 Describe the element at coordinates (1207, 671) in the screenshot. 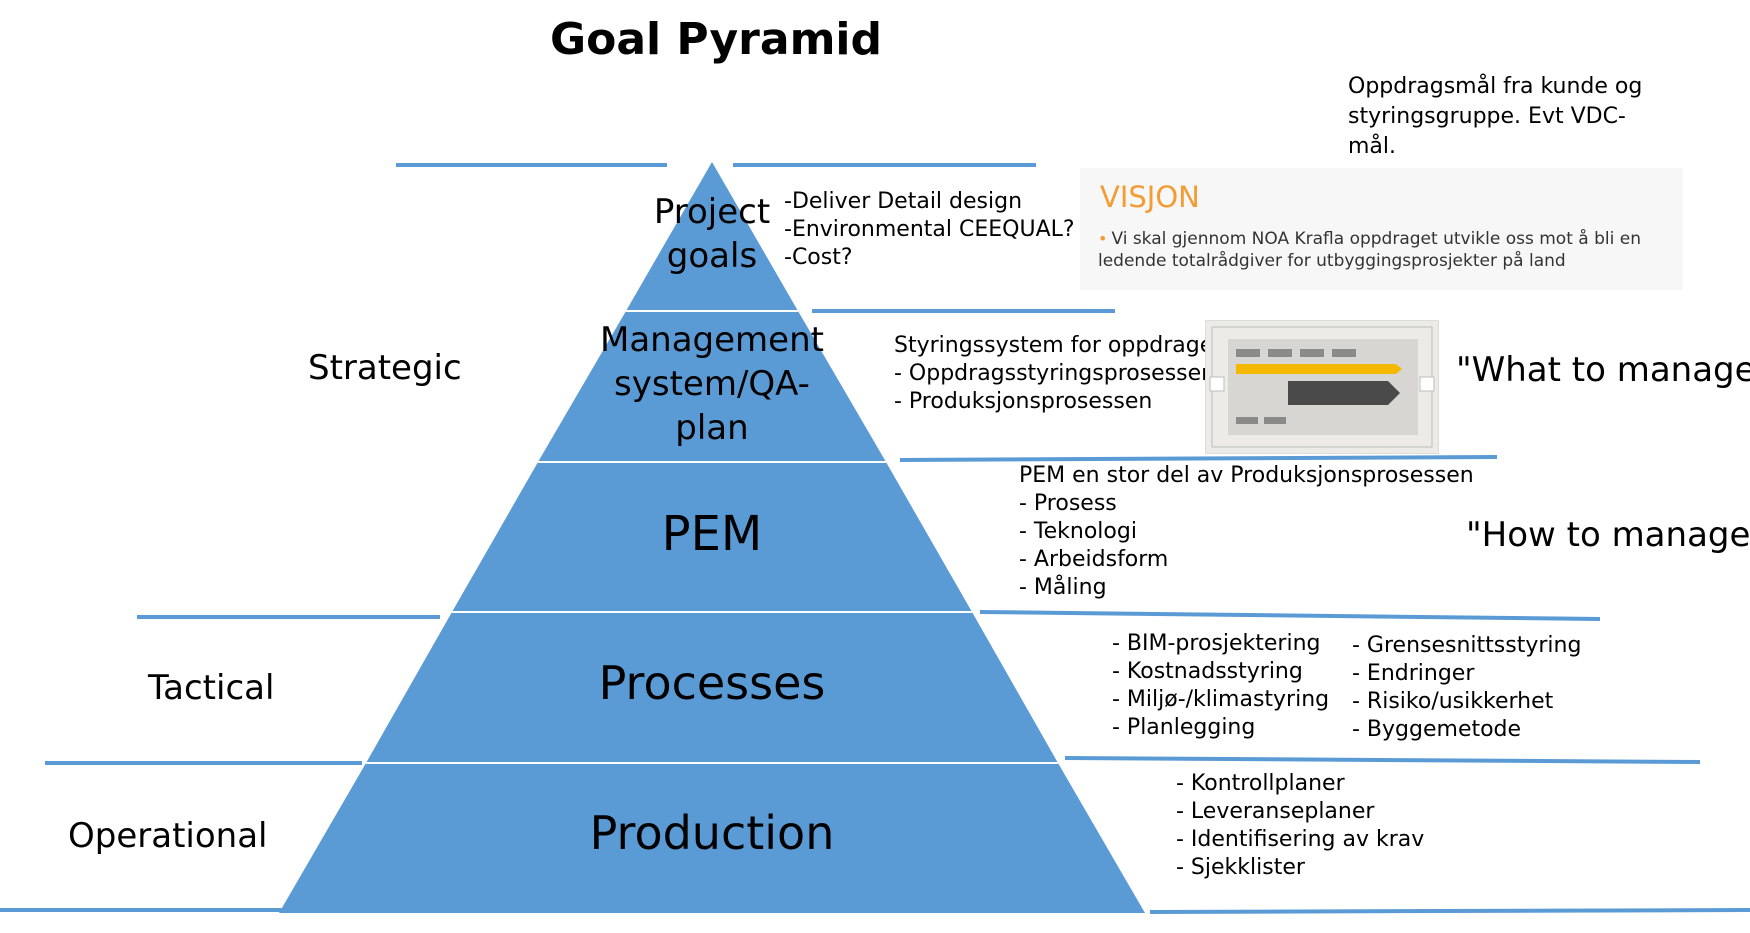

I see `note-line: - Kostnadsstyring` at that location.